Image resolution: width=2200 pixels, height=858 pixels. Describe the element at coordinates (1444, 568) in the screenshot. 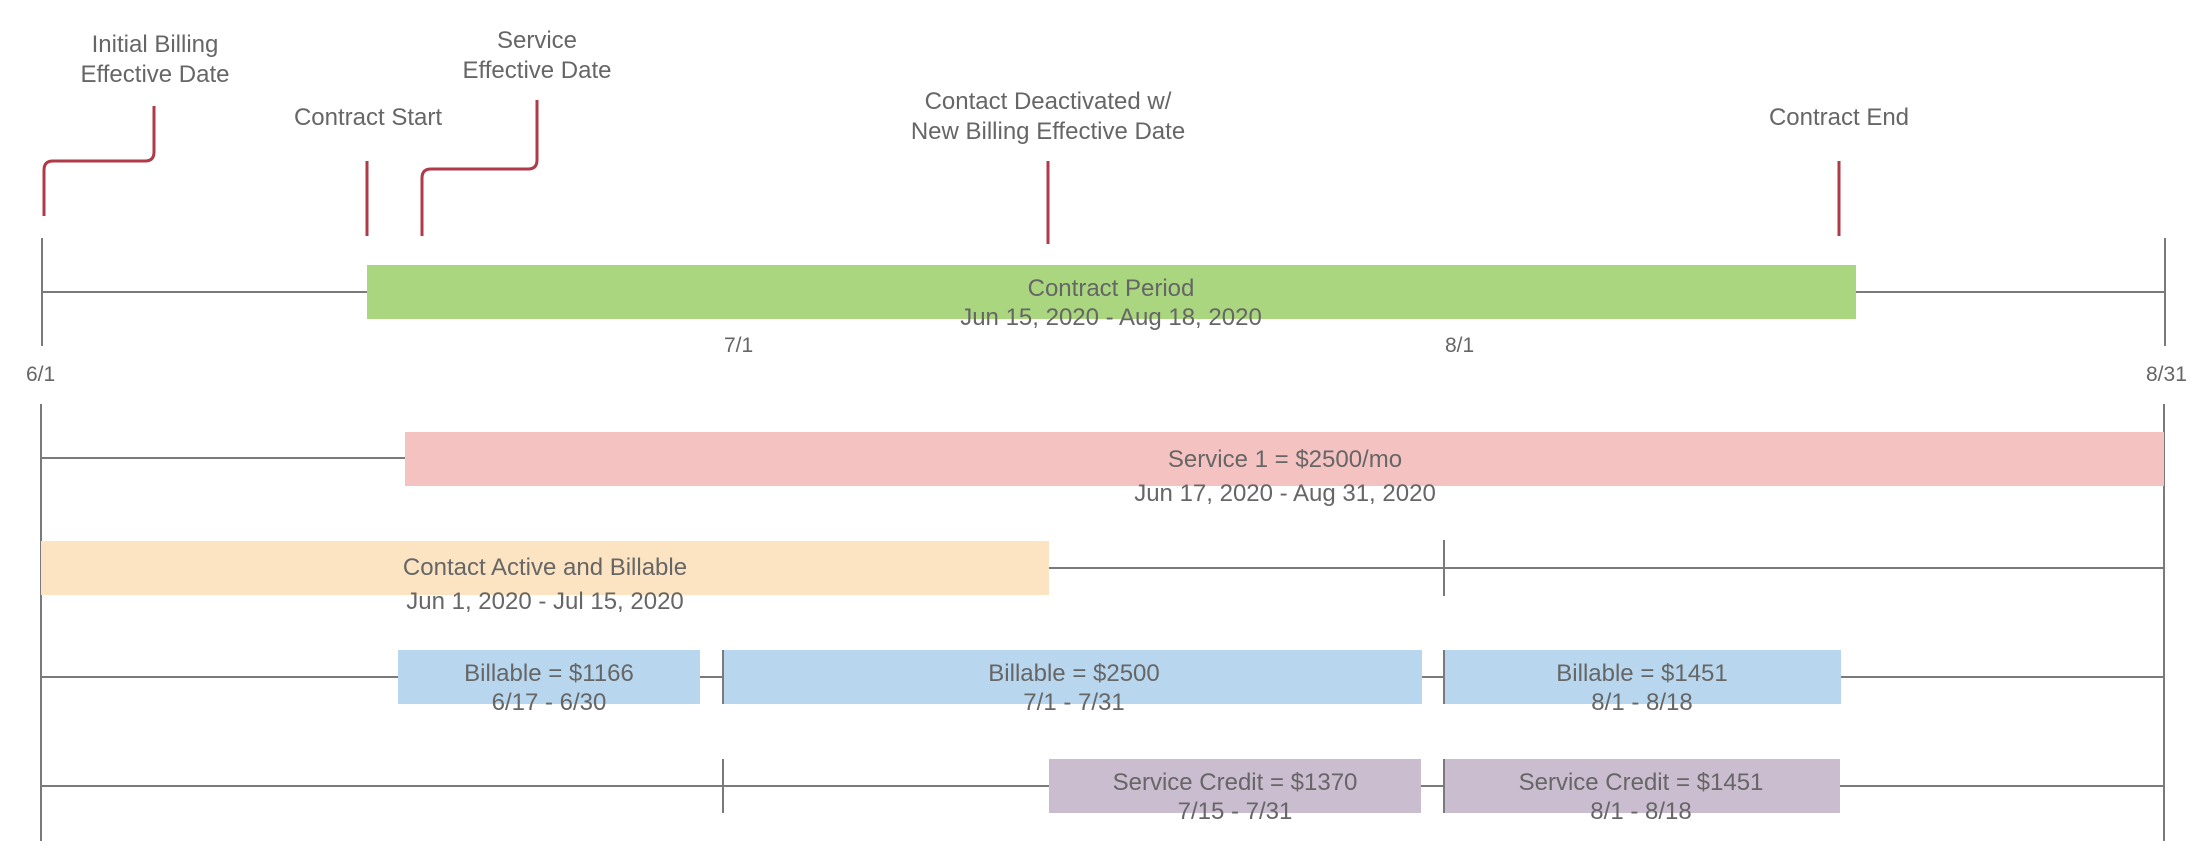

I see `contact-active-aug-tick` at that location.